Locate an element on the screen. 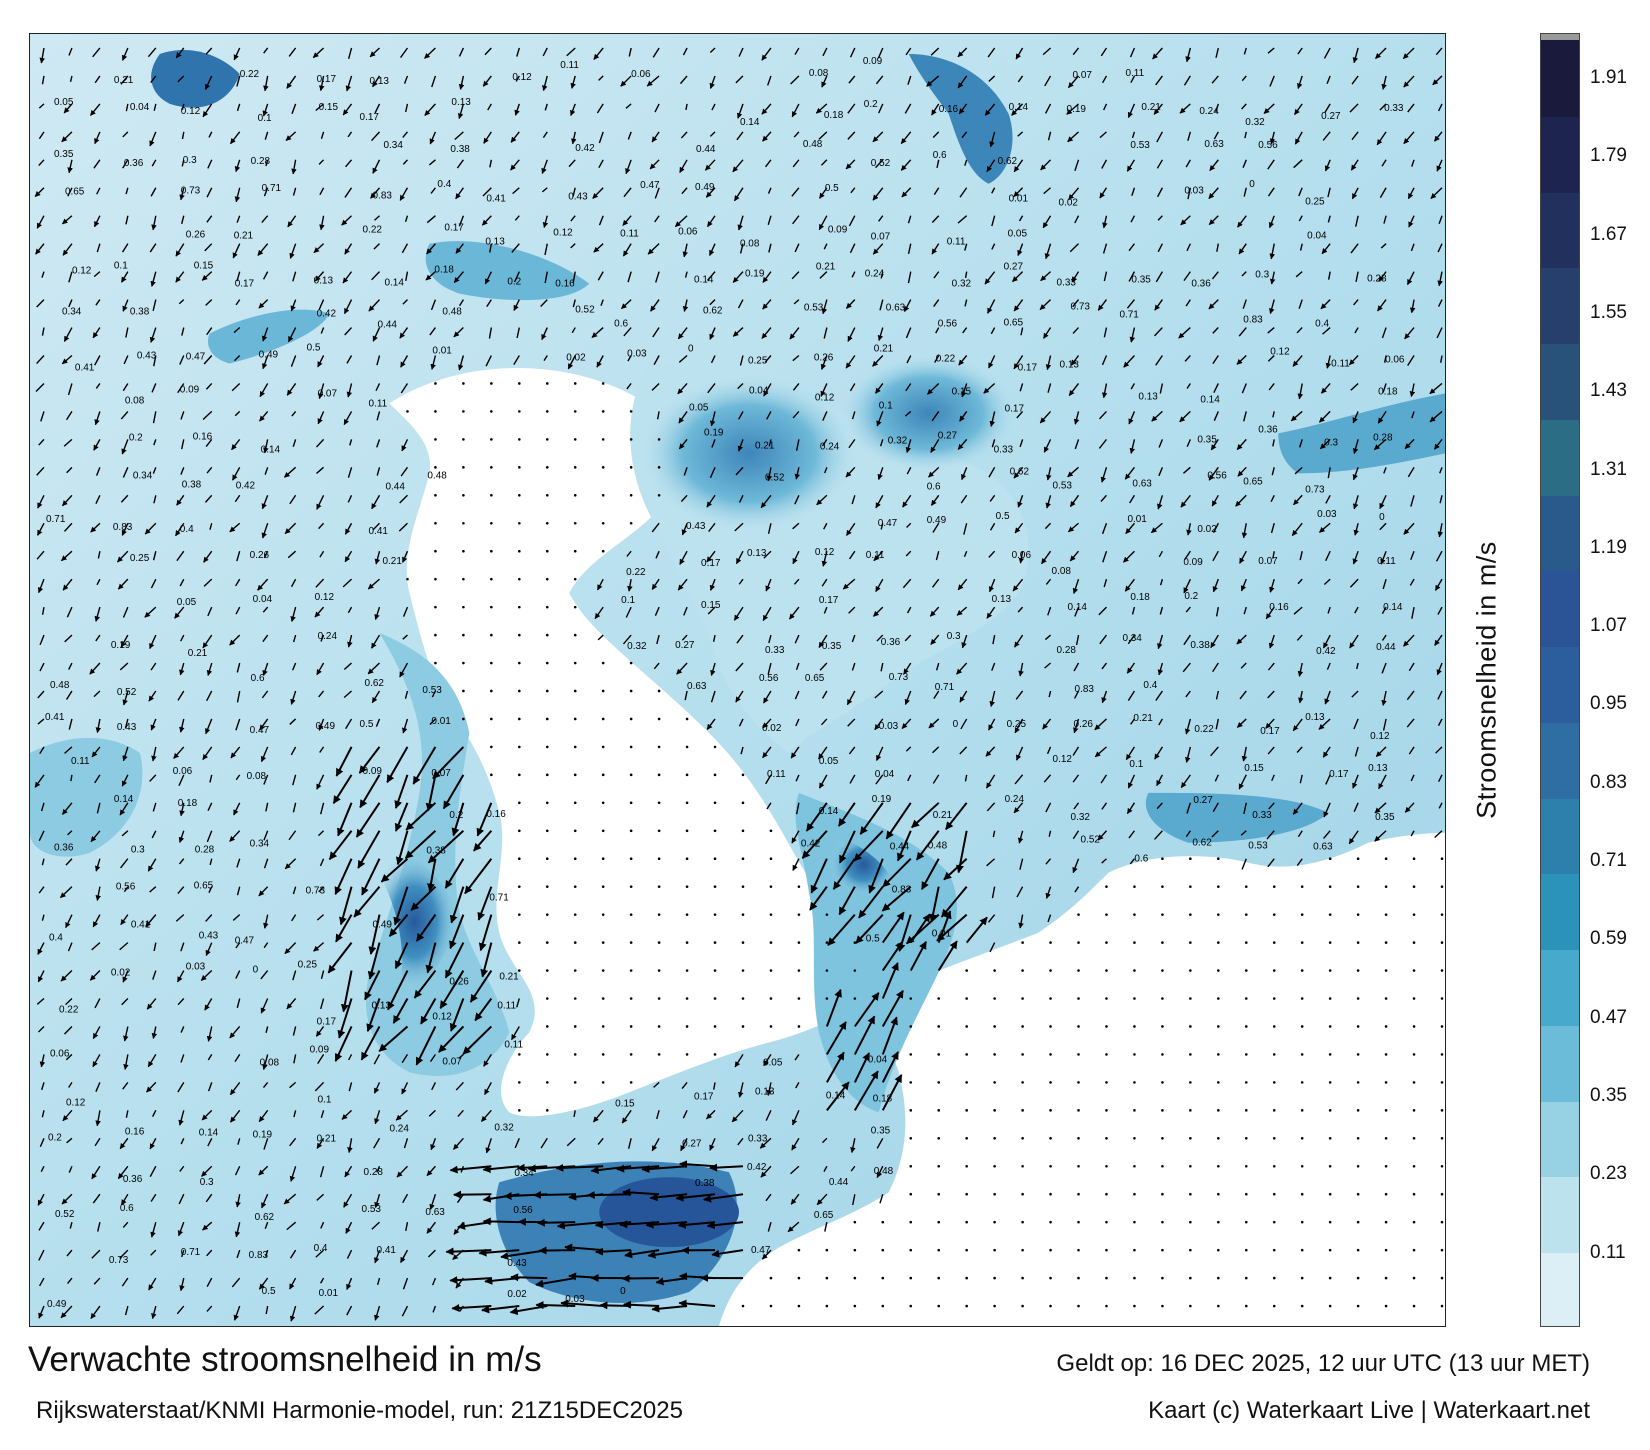  colorbar-segment is located at coordinates (1560, 1139).